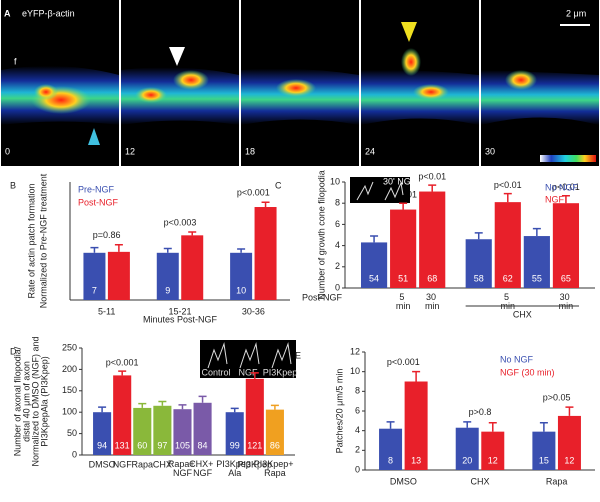 Image resolution: width=600 pixels, height=502 pixels. Describe the element at coordinates (180, 319) in the screenshot. I see `x-axis-label: Minutes Post-NGF` at that location.